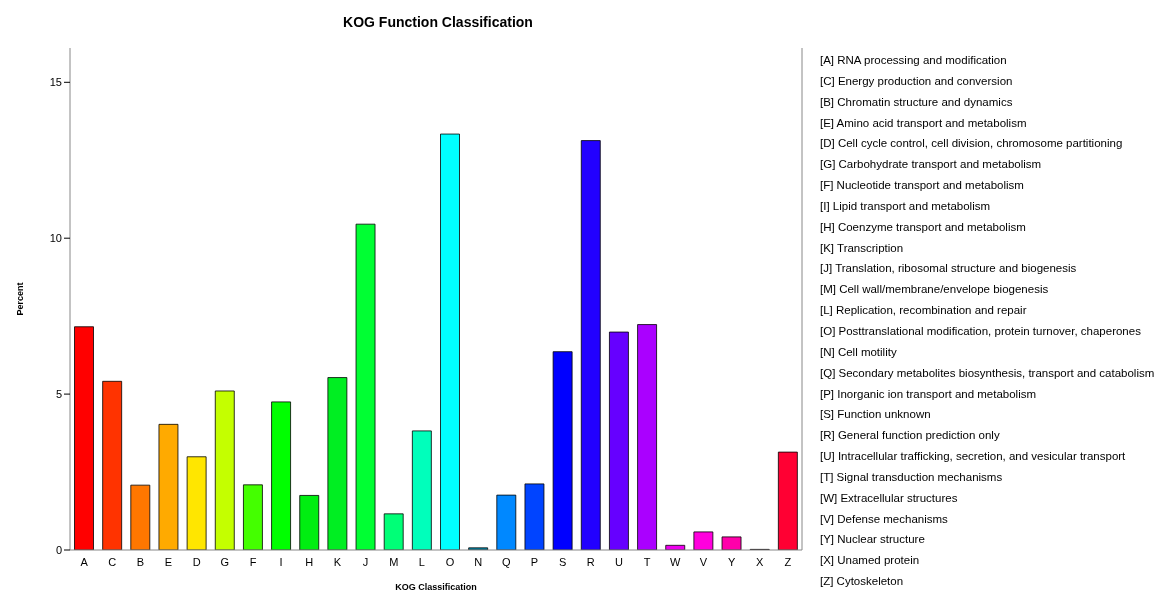 Image resolution: width=1165 pixels, height=608 pixels. What do you see at coordinates (981, 331) in the screenshot?
I see `text: [O] Posttranslational modification, protein turnover, chaperones` at bounding box center [981, 331].